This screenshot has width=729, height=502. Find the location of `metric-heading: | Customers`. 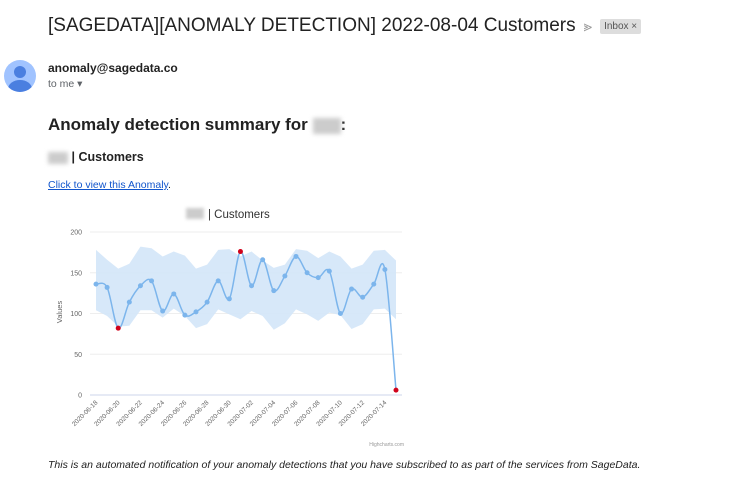

metric-heading: | Customers is located at coordinates (96, 157).